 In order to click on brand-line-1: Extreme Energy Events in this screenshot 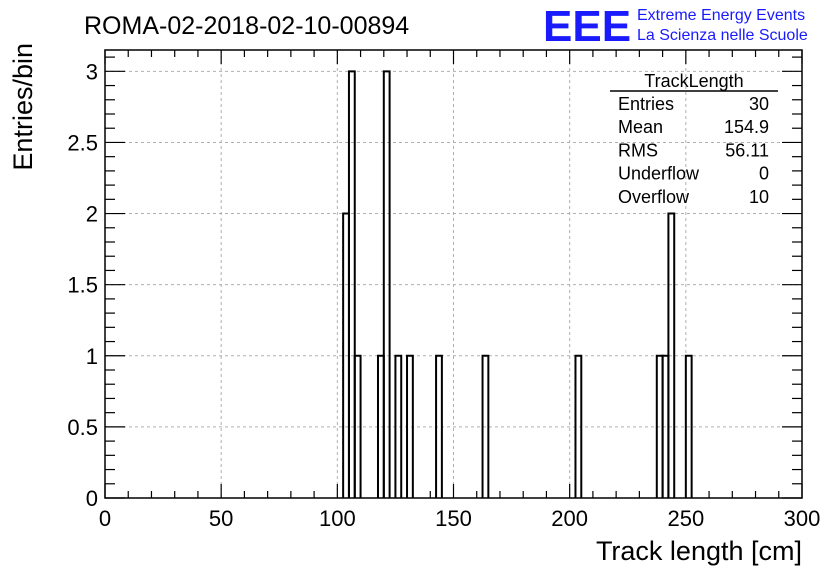, I will do `click(721, 15)`.